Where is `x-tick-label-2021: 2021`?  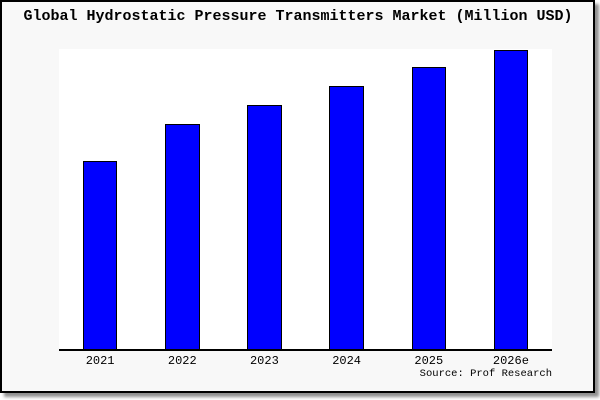
x-tick-label-2021: 2021 is located at coordinates (100, 361).